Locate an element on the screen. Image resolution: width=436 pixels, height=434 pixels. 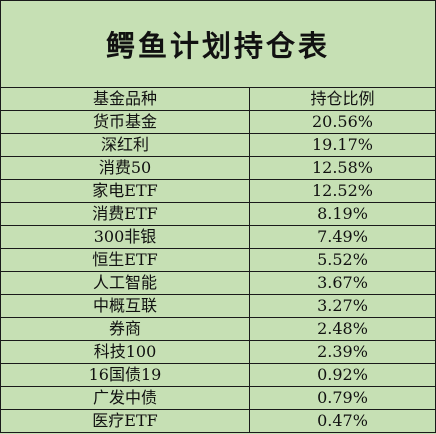
ratio-cell: 0.92% is located at coordinates (342, 375).